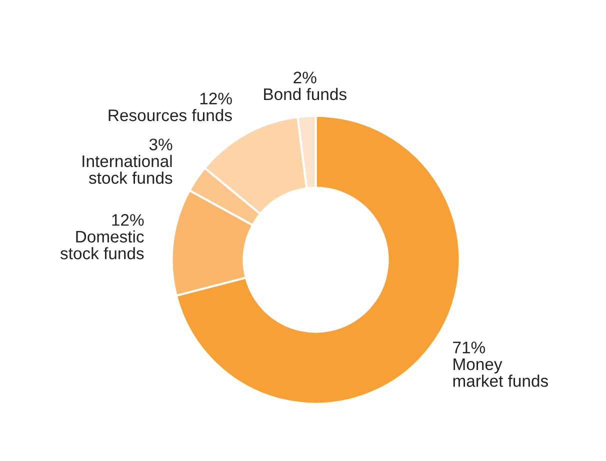  I want to click on data-label: 2%, so click(305, 78).